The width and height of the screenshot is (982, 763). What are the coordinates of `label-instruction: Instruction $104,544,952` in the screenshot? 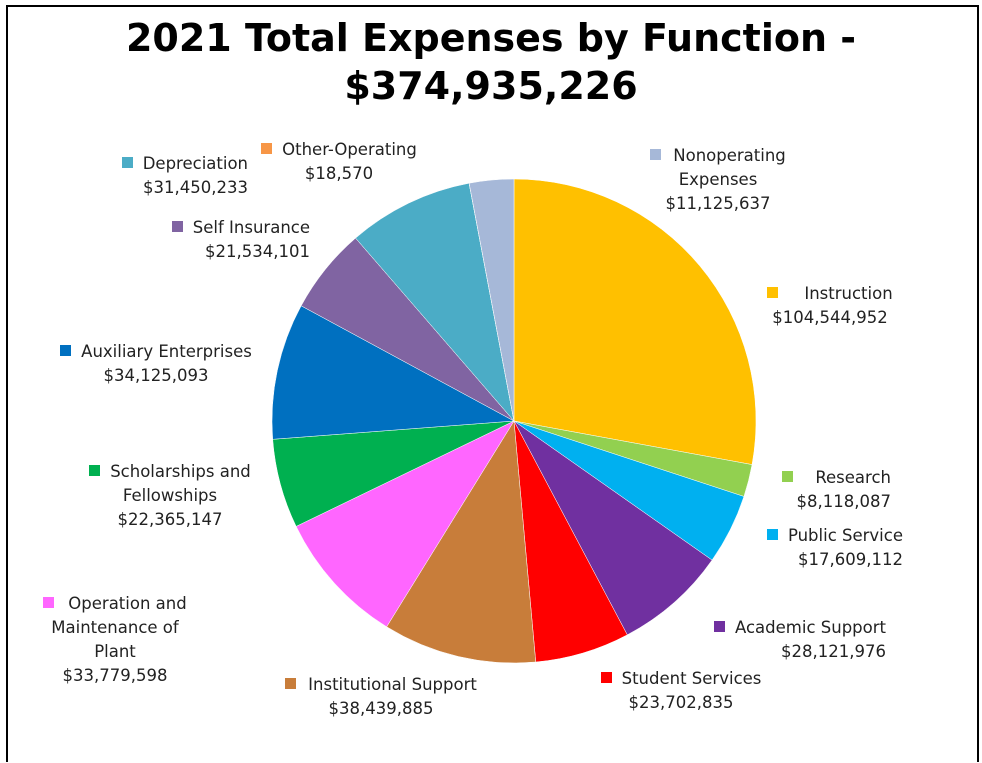 It's located at (830, 306).